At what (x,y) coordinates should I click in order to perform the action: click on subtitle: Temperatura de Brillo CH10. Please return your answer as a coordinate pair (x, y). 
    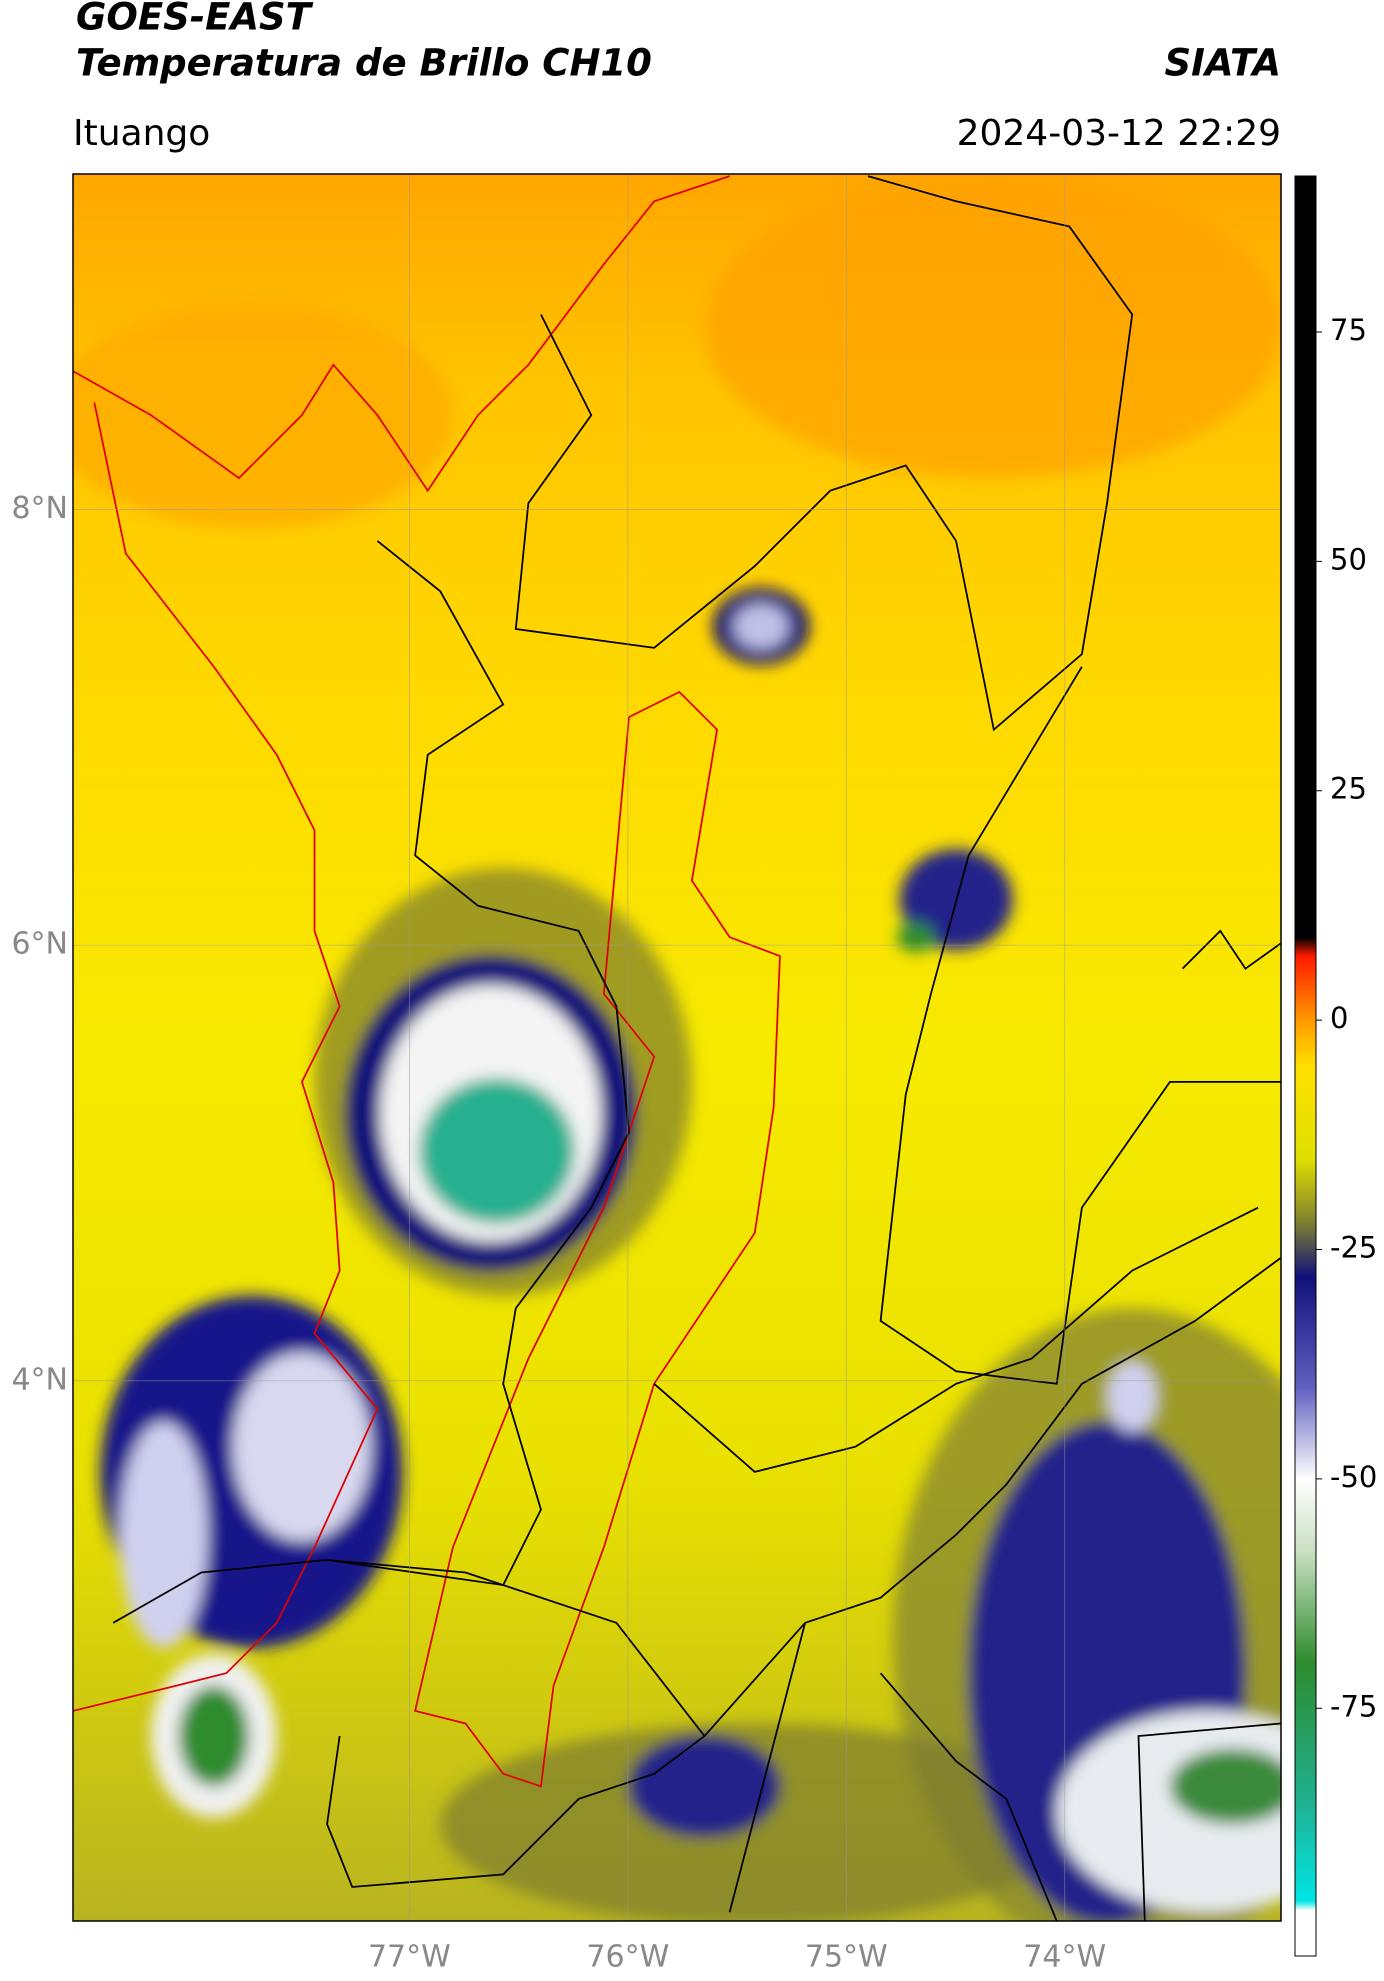
    Looking at the image, I should click on (364, 63).